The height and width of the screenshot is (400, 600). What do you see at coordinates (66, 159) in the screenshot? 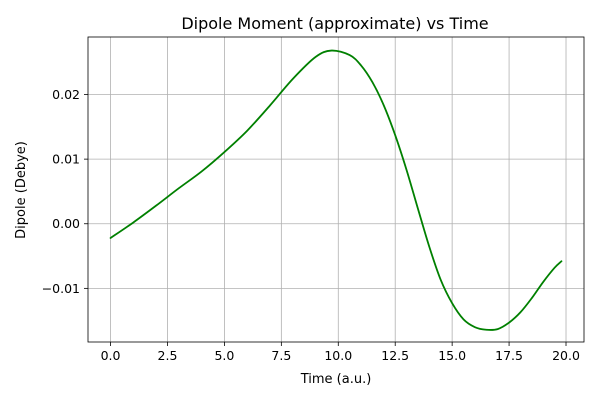
I see `y-tick-label: 0.01` at bounding box center [66, 159].